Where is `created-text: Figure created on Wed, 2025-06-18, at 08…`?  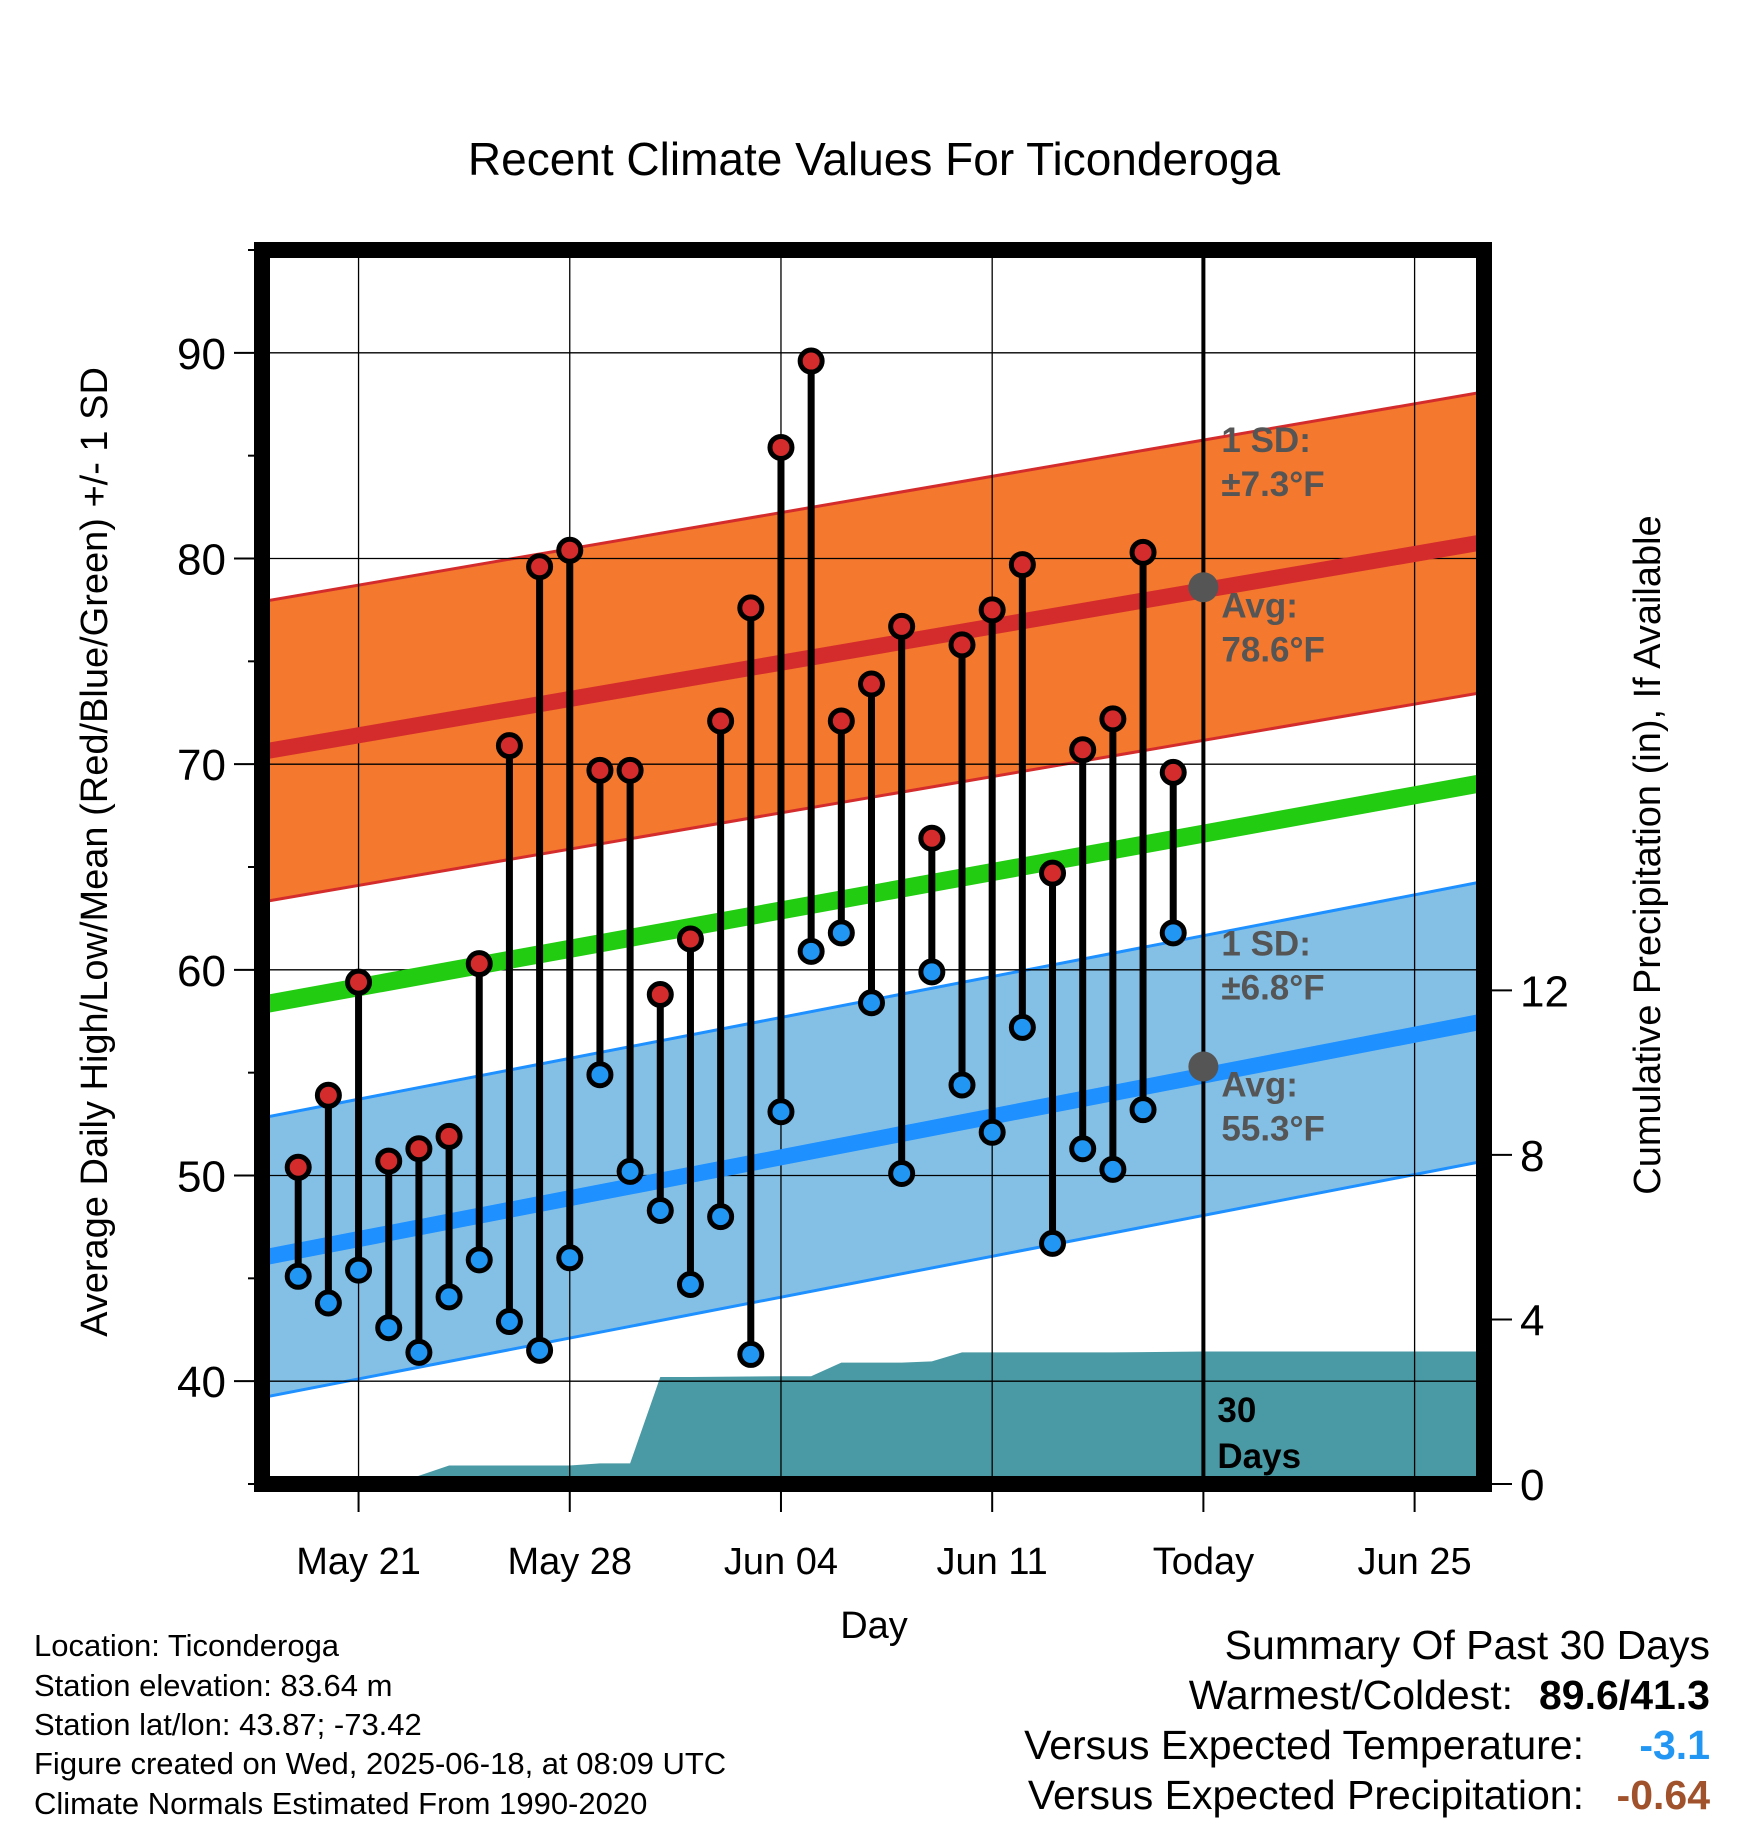
created-text: Figure created on Wed, 2025-06-18, at 08… is located at coordinates (380, 1763).